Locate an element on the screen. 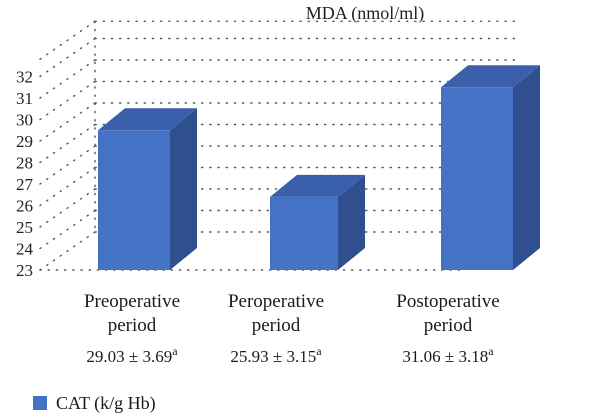  chart-title: MDA (nmol/ml) is located at coordinates (365, 13).